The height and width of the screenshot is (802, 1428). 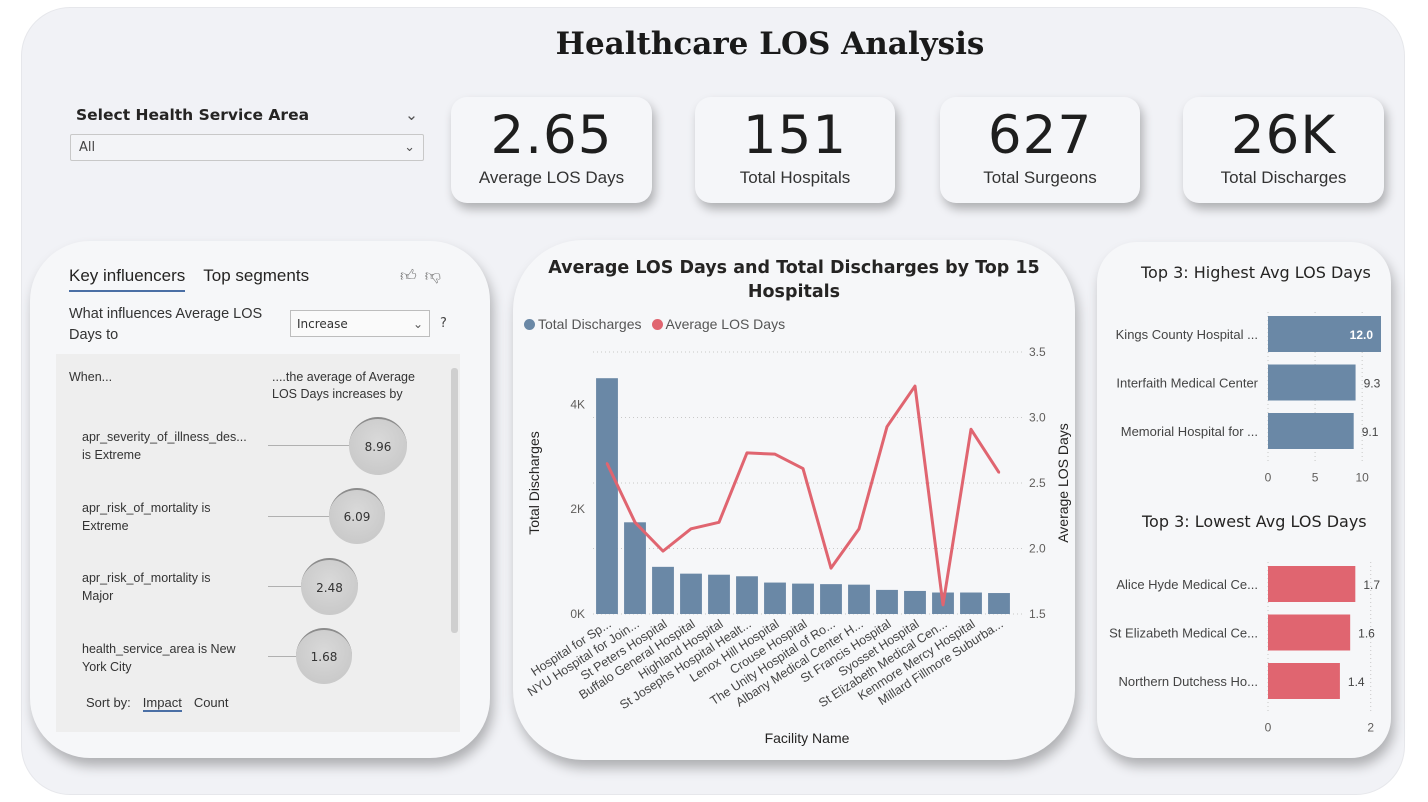 I want to click on ki-row-line: is Extreme, so click(x=112, y=455).